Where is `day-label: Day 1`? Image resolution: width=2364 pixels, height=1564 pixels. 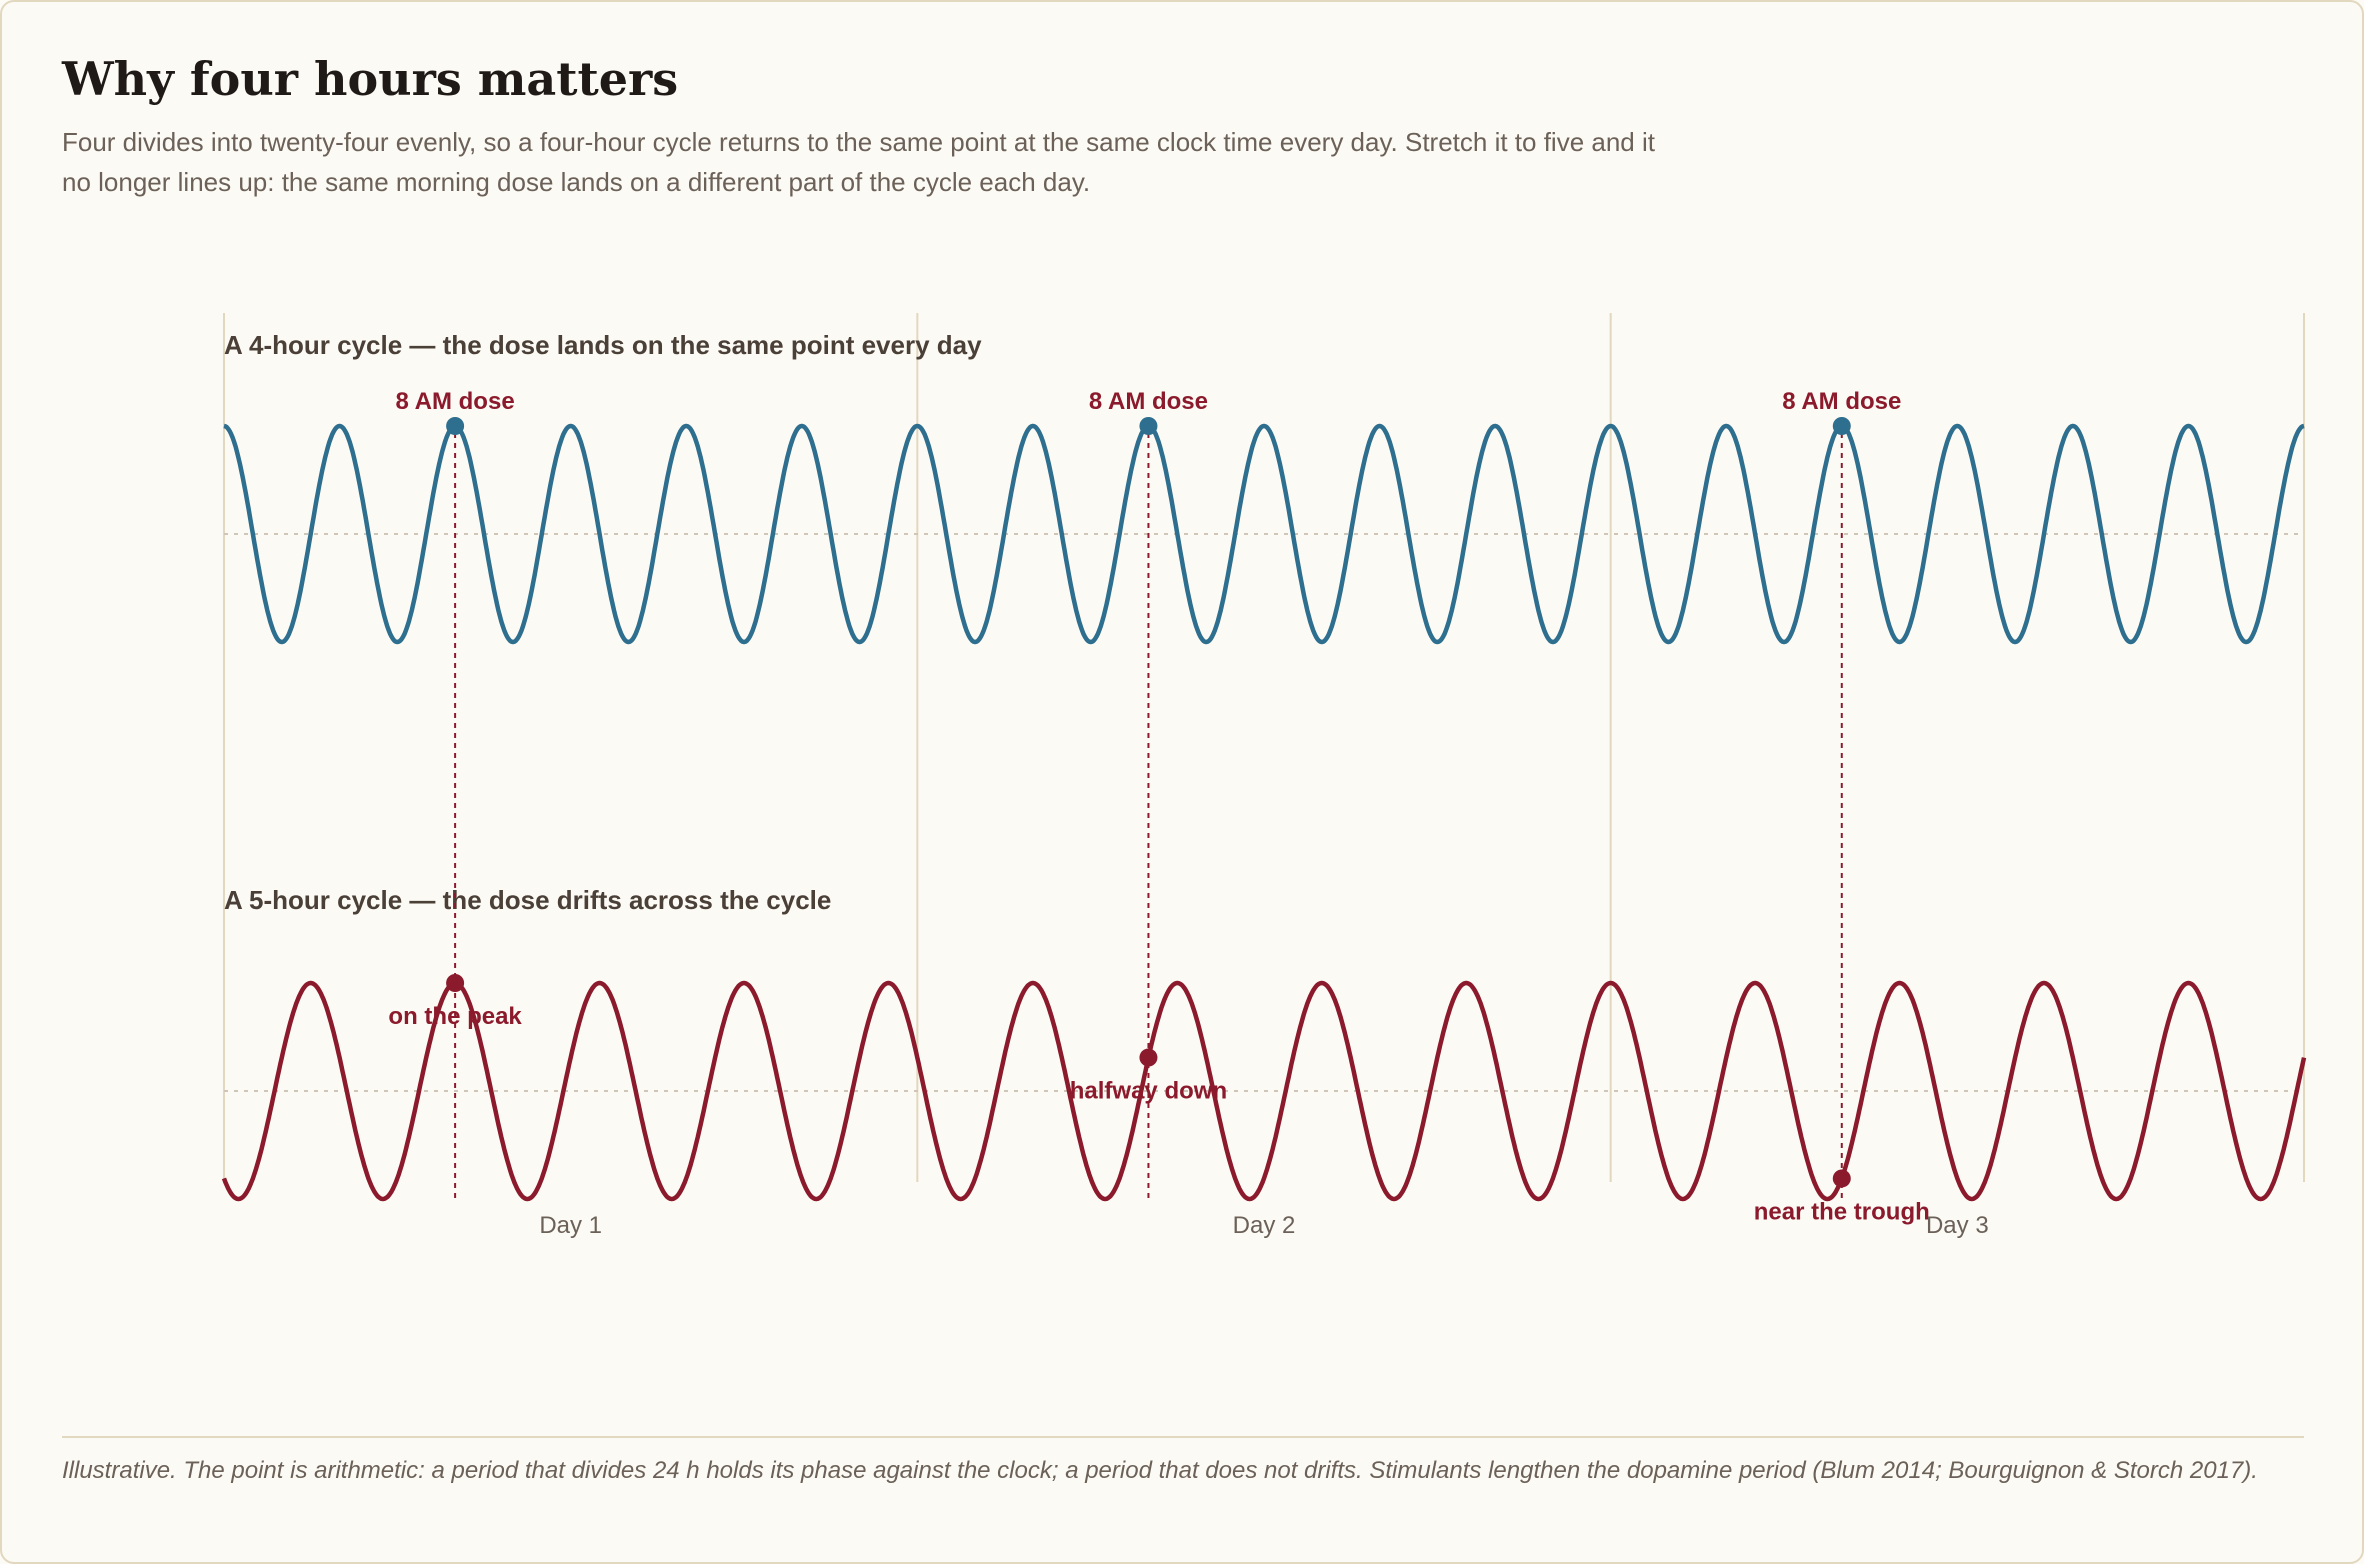
day-label: Day 1 is located at coordinates (570, 1225).